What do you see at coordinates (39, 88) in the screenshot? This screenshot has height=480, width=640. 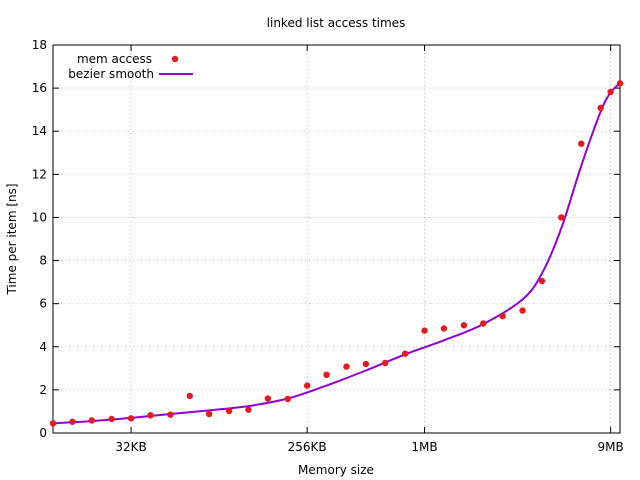 I see `y-tick-label: 16` at bounding box center [39, 88].